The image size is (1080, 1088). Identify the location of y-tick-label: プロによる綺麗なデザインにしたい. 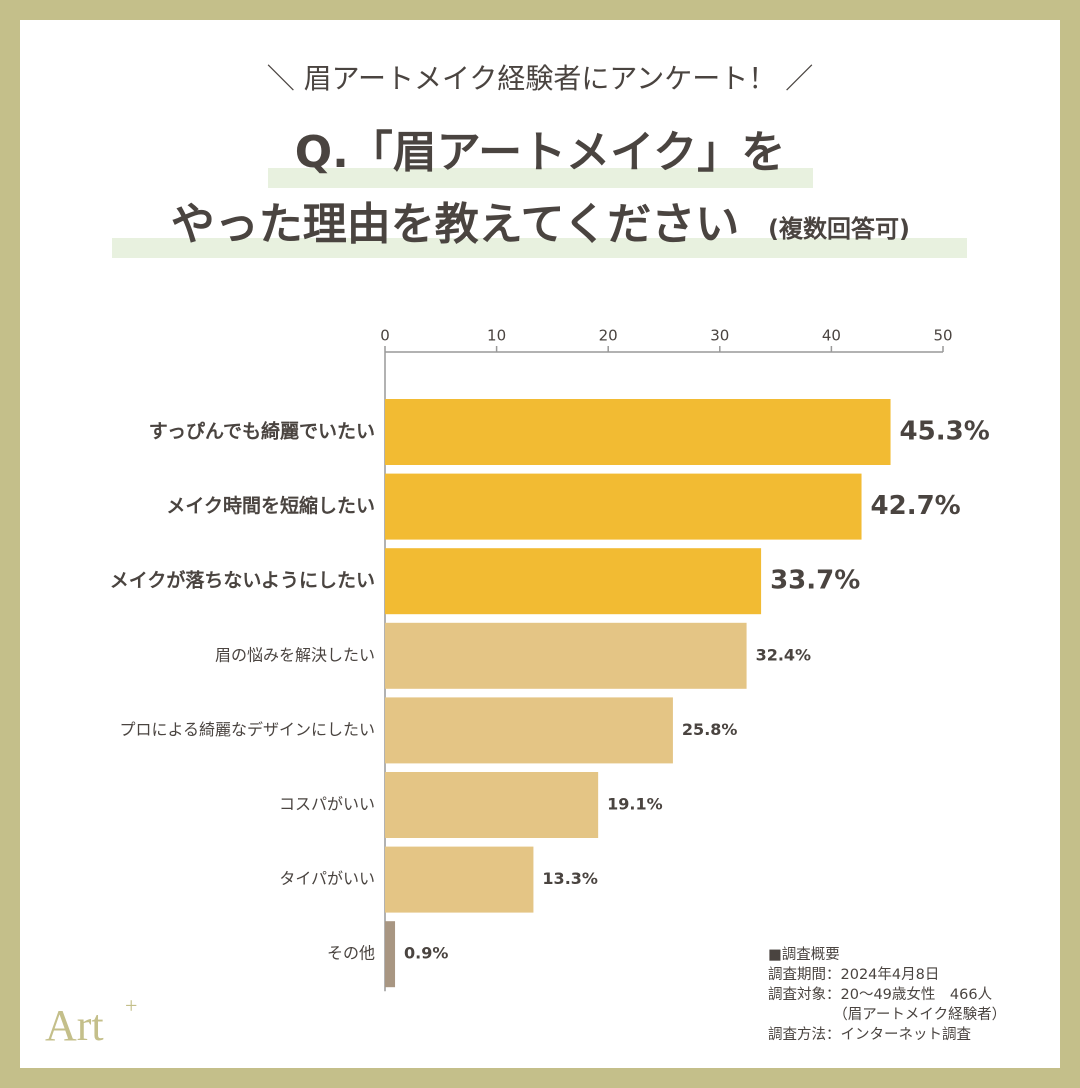
(247, 729).